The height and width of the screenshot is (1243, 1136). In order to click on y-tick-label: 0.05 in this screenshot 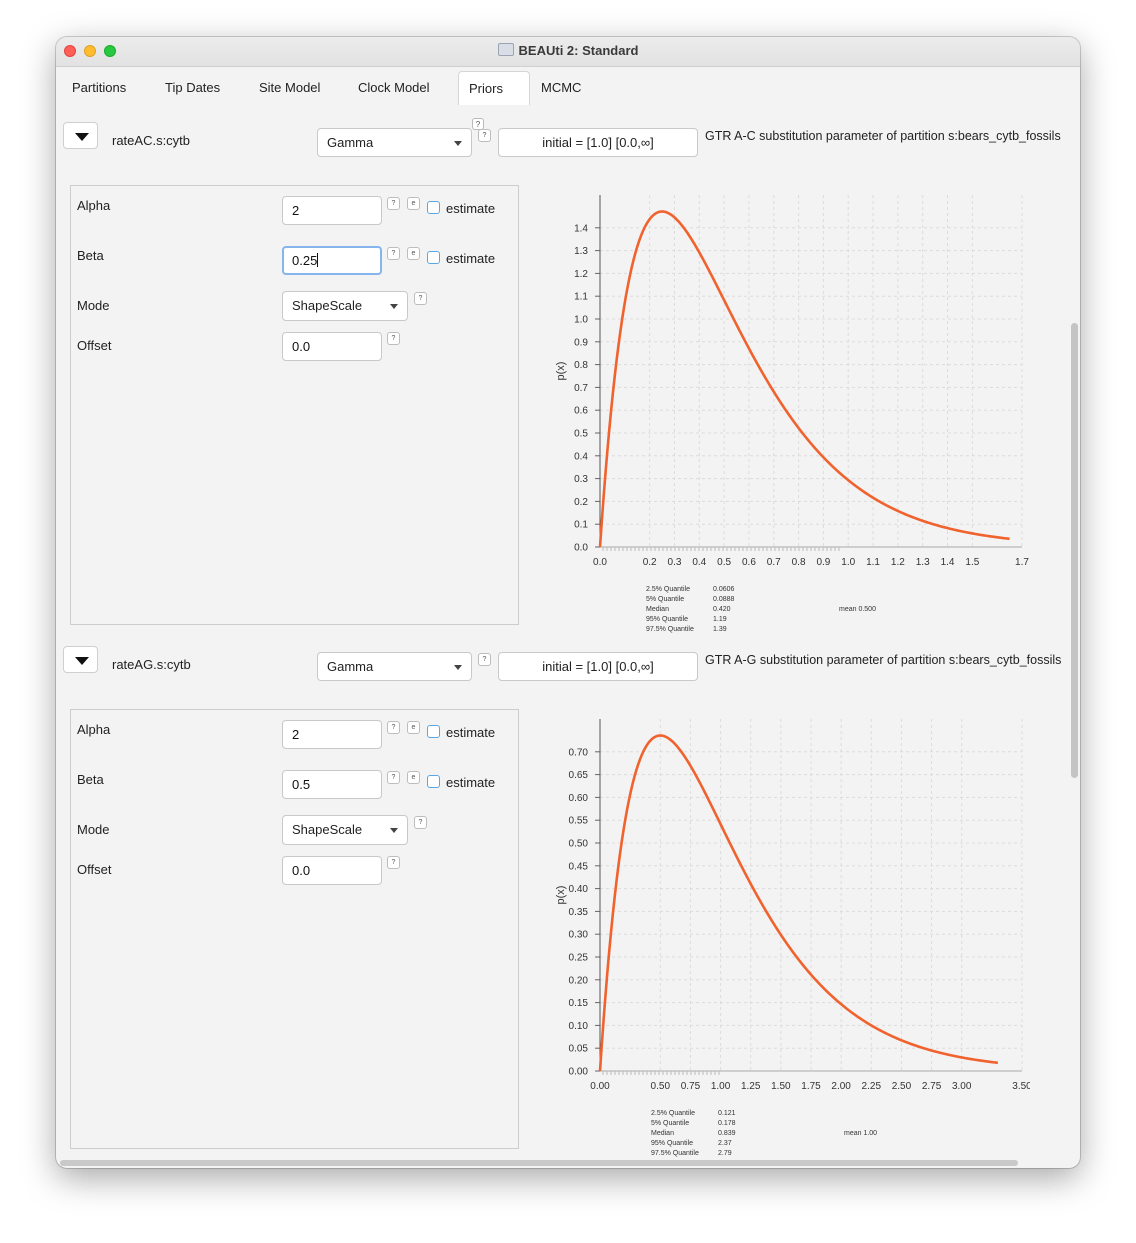, I will do `click(579, 1049)`.